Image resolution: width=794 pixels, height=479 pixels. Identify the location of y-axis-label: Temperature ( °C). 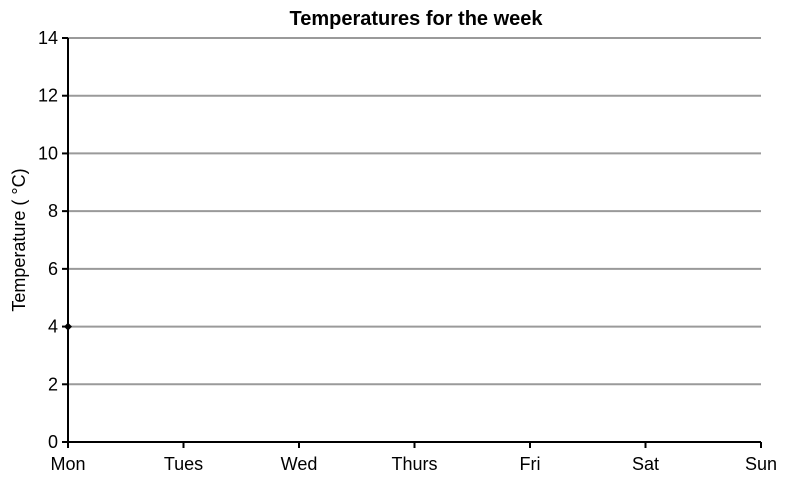
(19, 239).